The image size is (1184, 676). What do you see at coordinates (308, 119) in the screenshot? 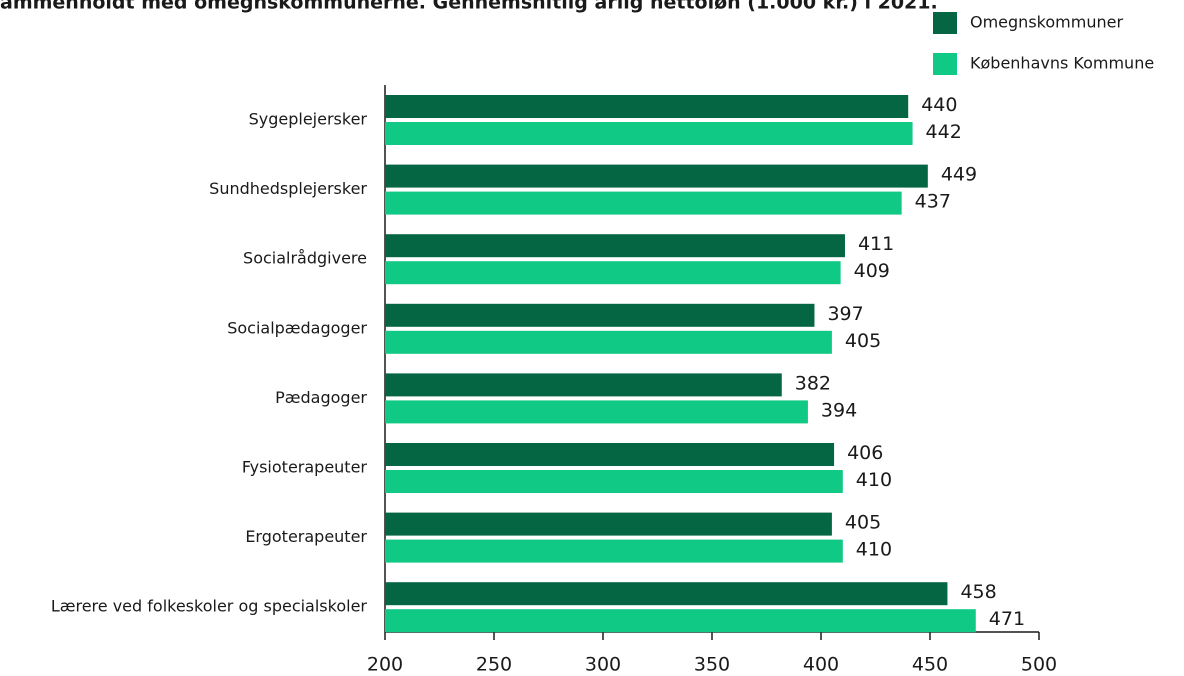
I see `y-tick-label: Sygeplejersker` at bounding box center [308, 119].